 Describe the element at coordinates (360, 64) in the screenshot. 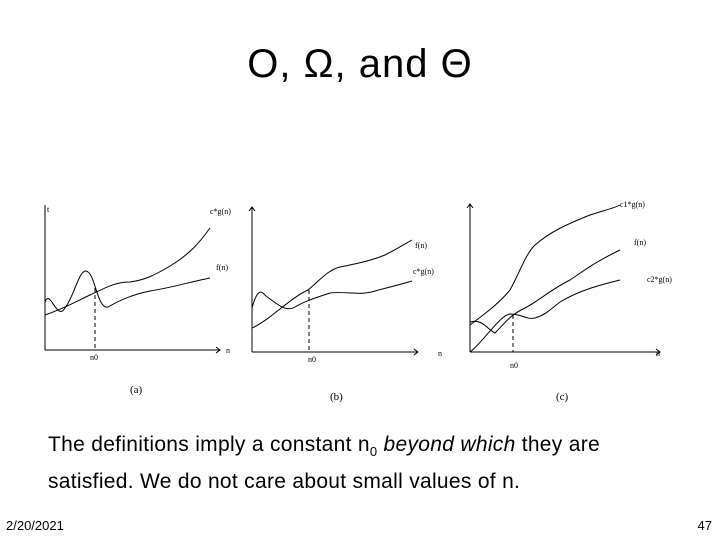

I see `slide-title: O, Ω, and Θ` at that location.